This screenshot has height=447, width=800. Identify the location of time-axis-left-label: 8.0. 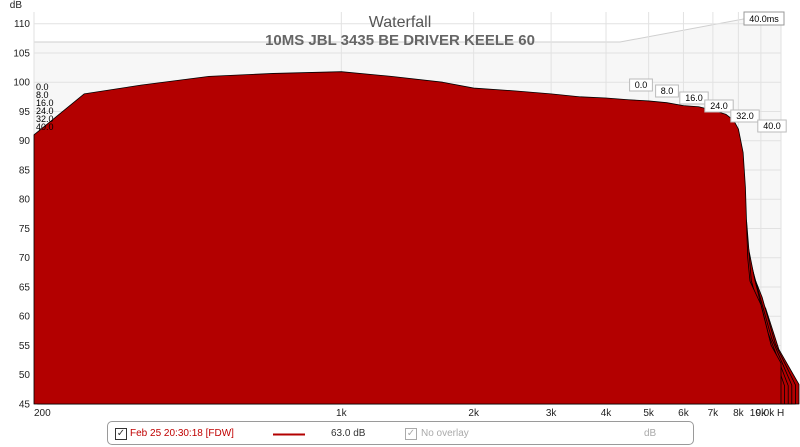
(42, 95).